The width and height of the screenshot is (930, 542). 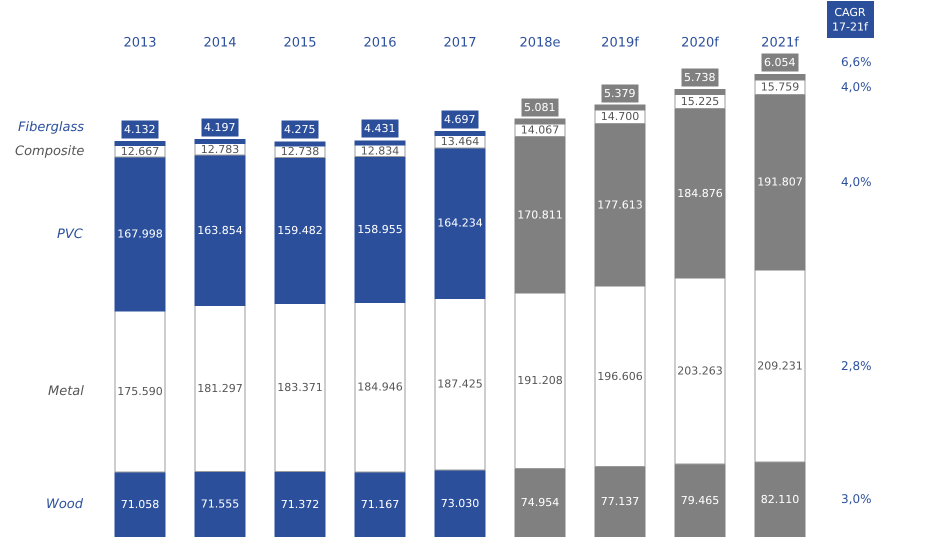 What do you see at coordinates (700, 101) in the screenshot?
I see `data-label: 15.225` at bounding box center [700, 101].